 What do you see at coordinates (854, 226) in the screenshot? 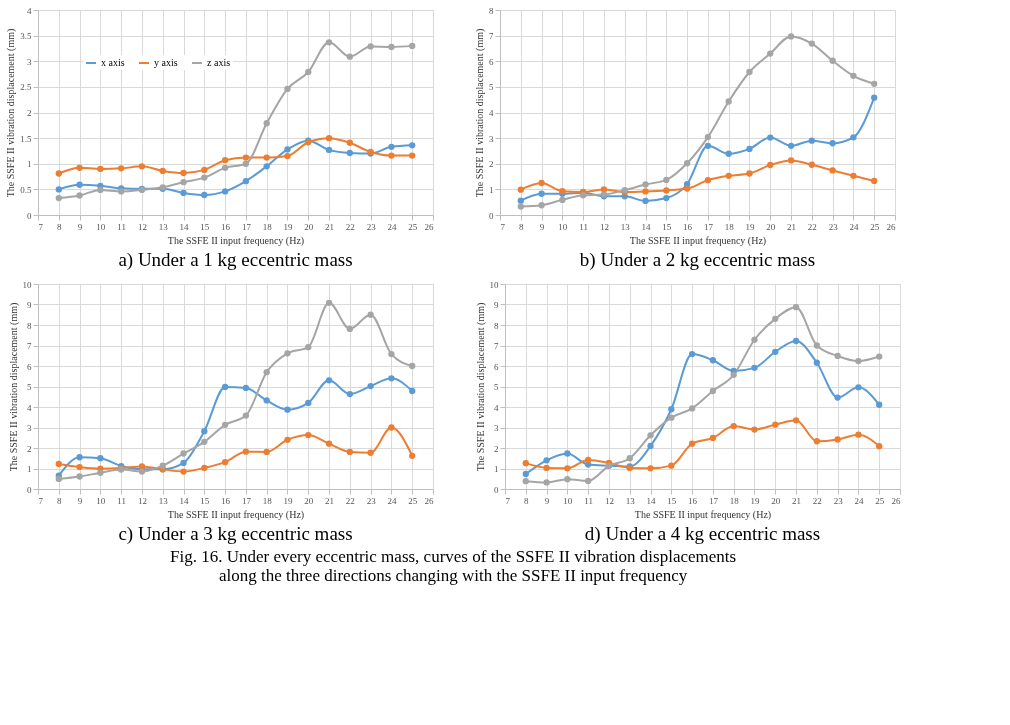
I see `x-tick-label: 24` at bounding box center [854, 226].